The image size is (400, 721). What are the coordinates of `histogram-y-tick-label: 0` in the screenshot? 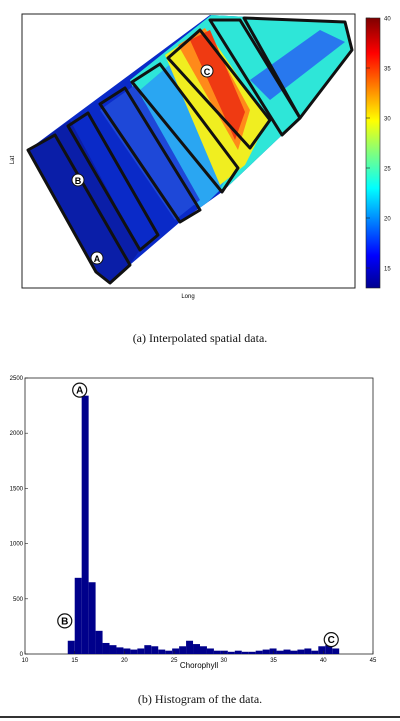 It's located at (22, 655).